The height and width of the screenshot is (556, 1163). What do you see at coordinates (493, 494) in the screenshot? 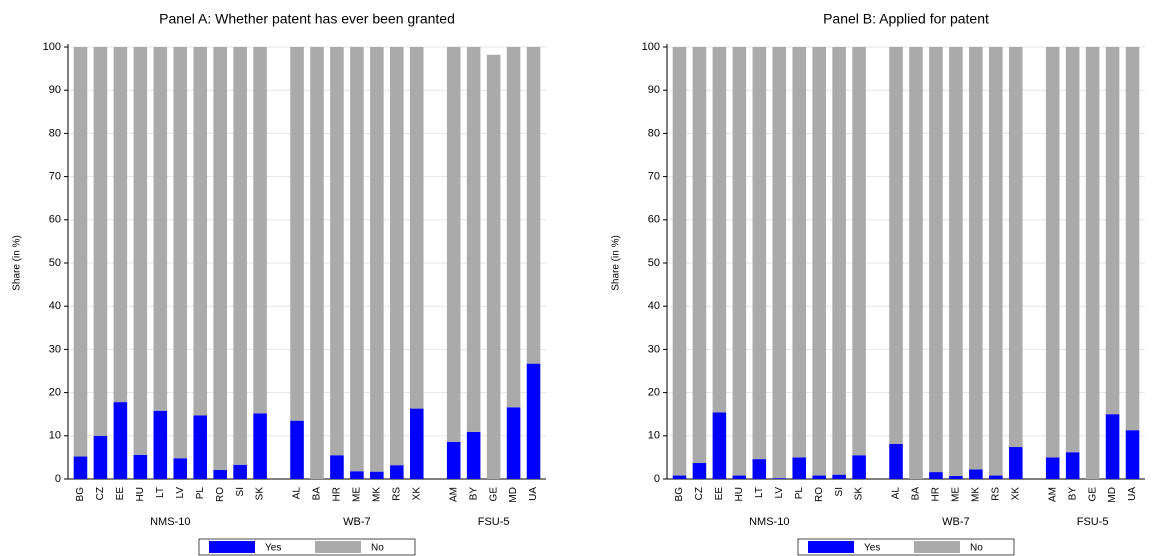
I see `x-tick-label: GE` at bounding box center [493, 494].